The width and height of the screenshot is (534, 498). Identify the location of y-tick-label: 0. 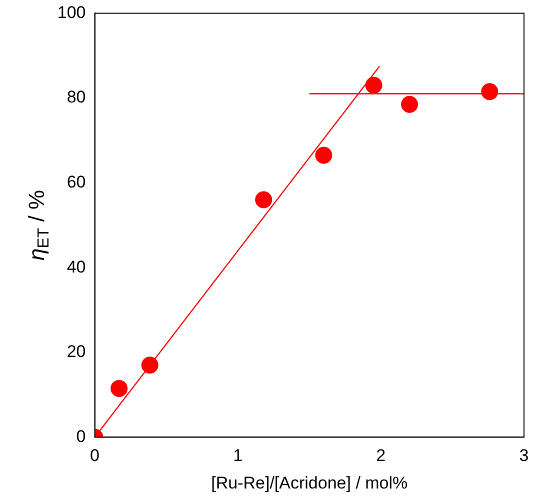
(81, 436).